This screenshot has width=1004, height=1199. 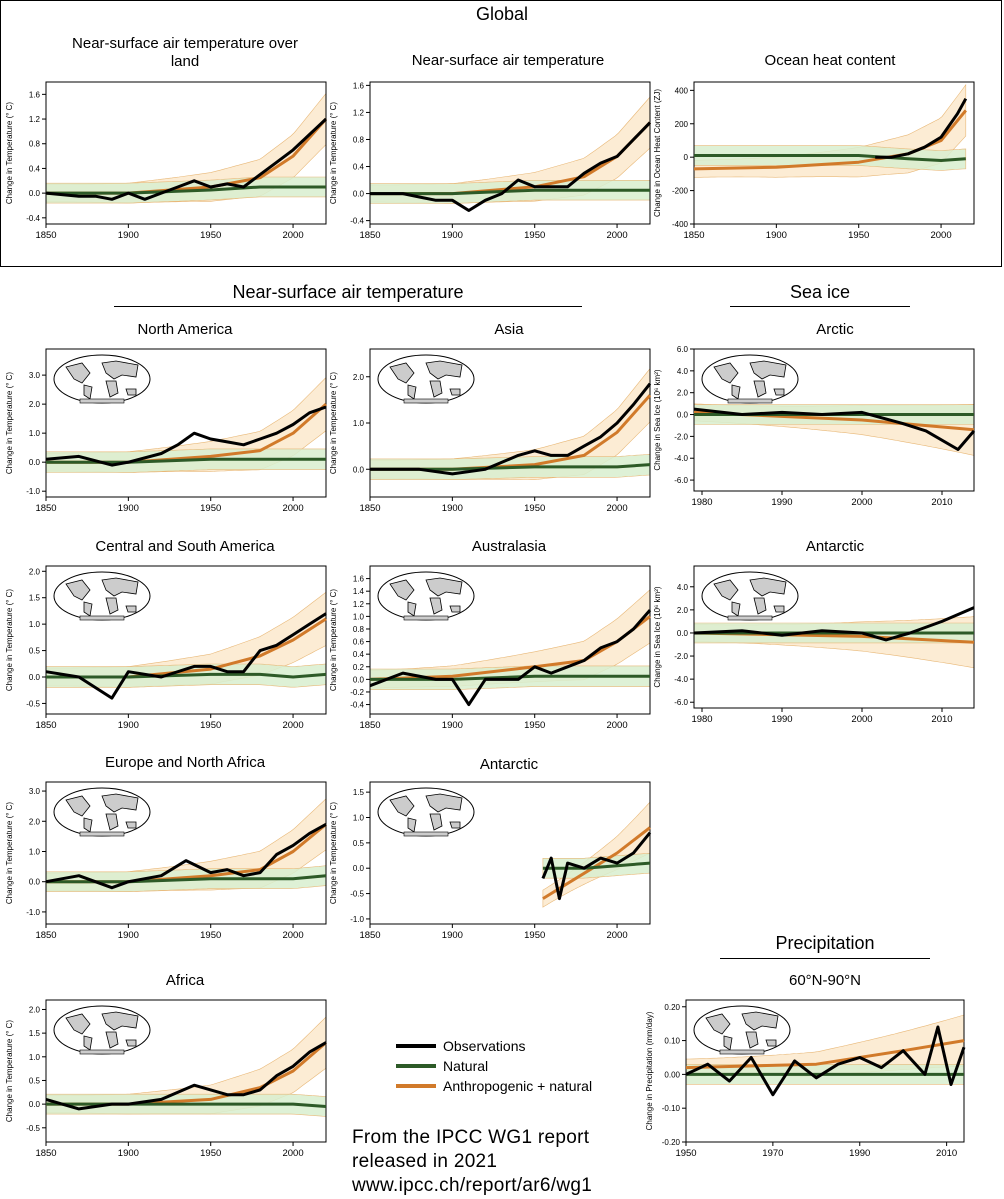 What do you see at coordinates (657, 636) in the screenshot?
I see `y-axis-label: Change in Sea Ice (10⁶ km²)` at bounding box center [657, 636].